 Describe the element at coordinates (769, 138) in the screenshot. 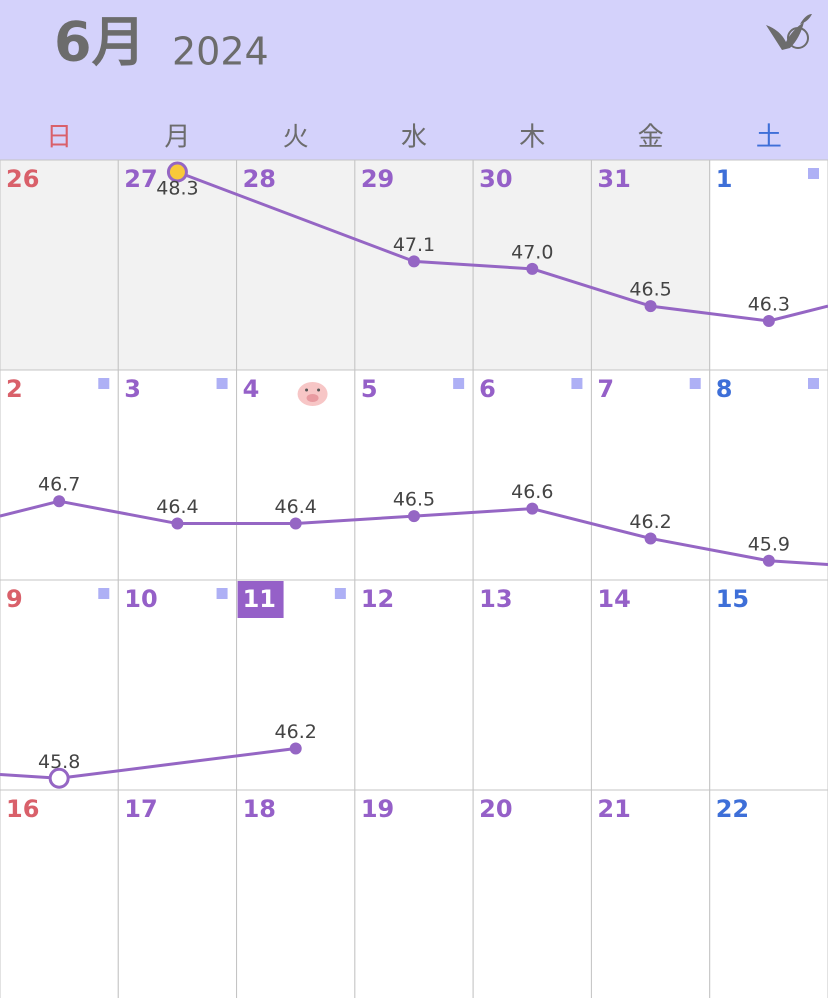

I see `weekday-label: 土` at that location.